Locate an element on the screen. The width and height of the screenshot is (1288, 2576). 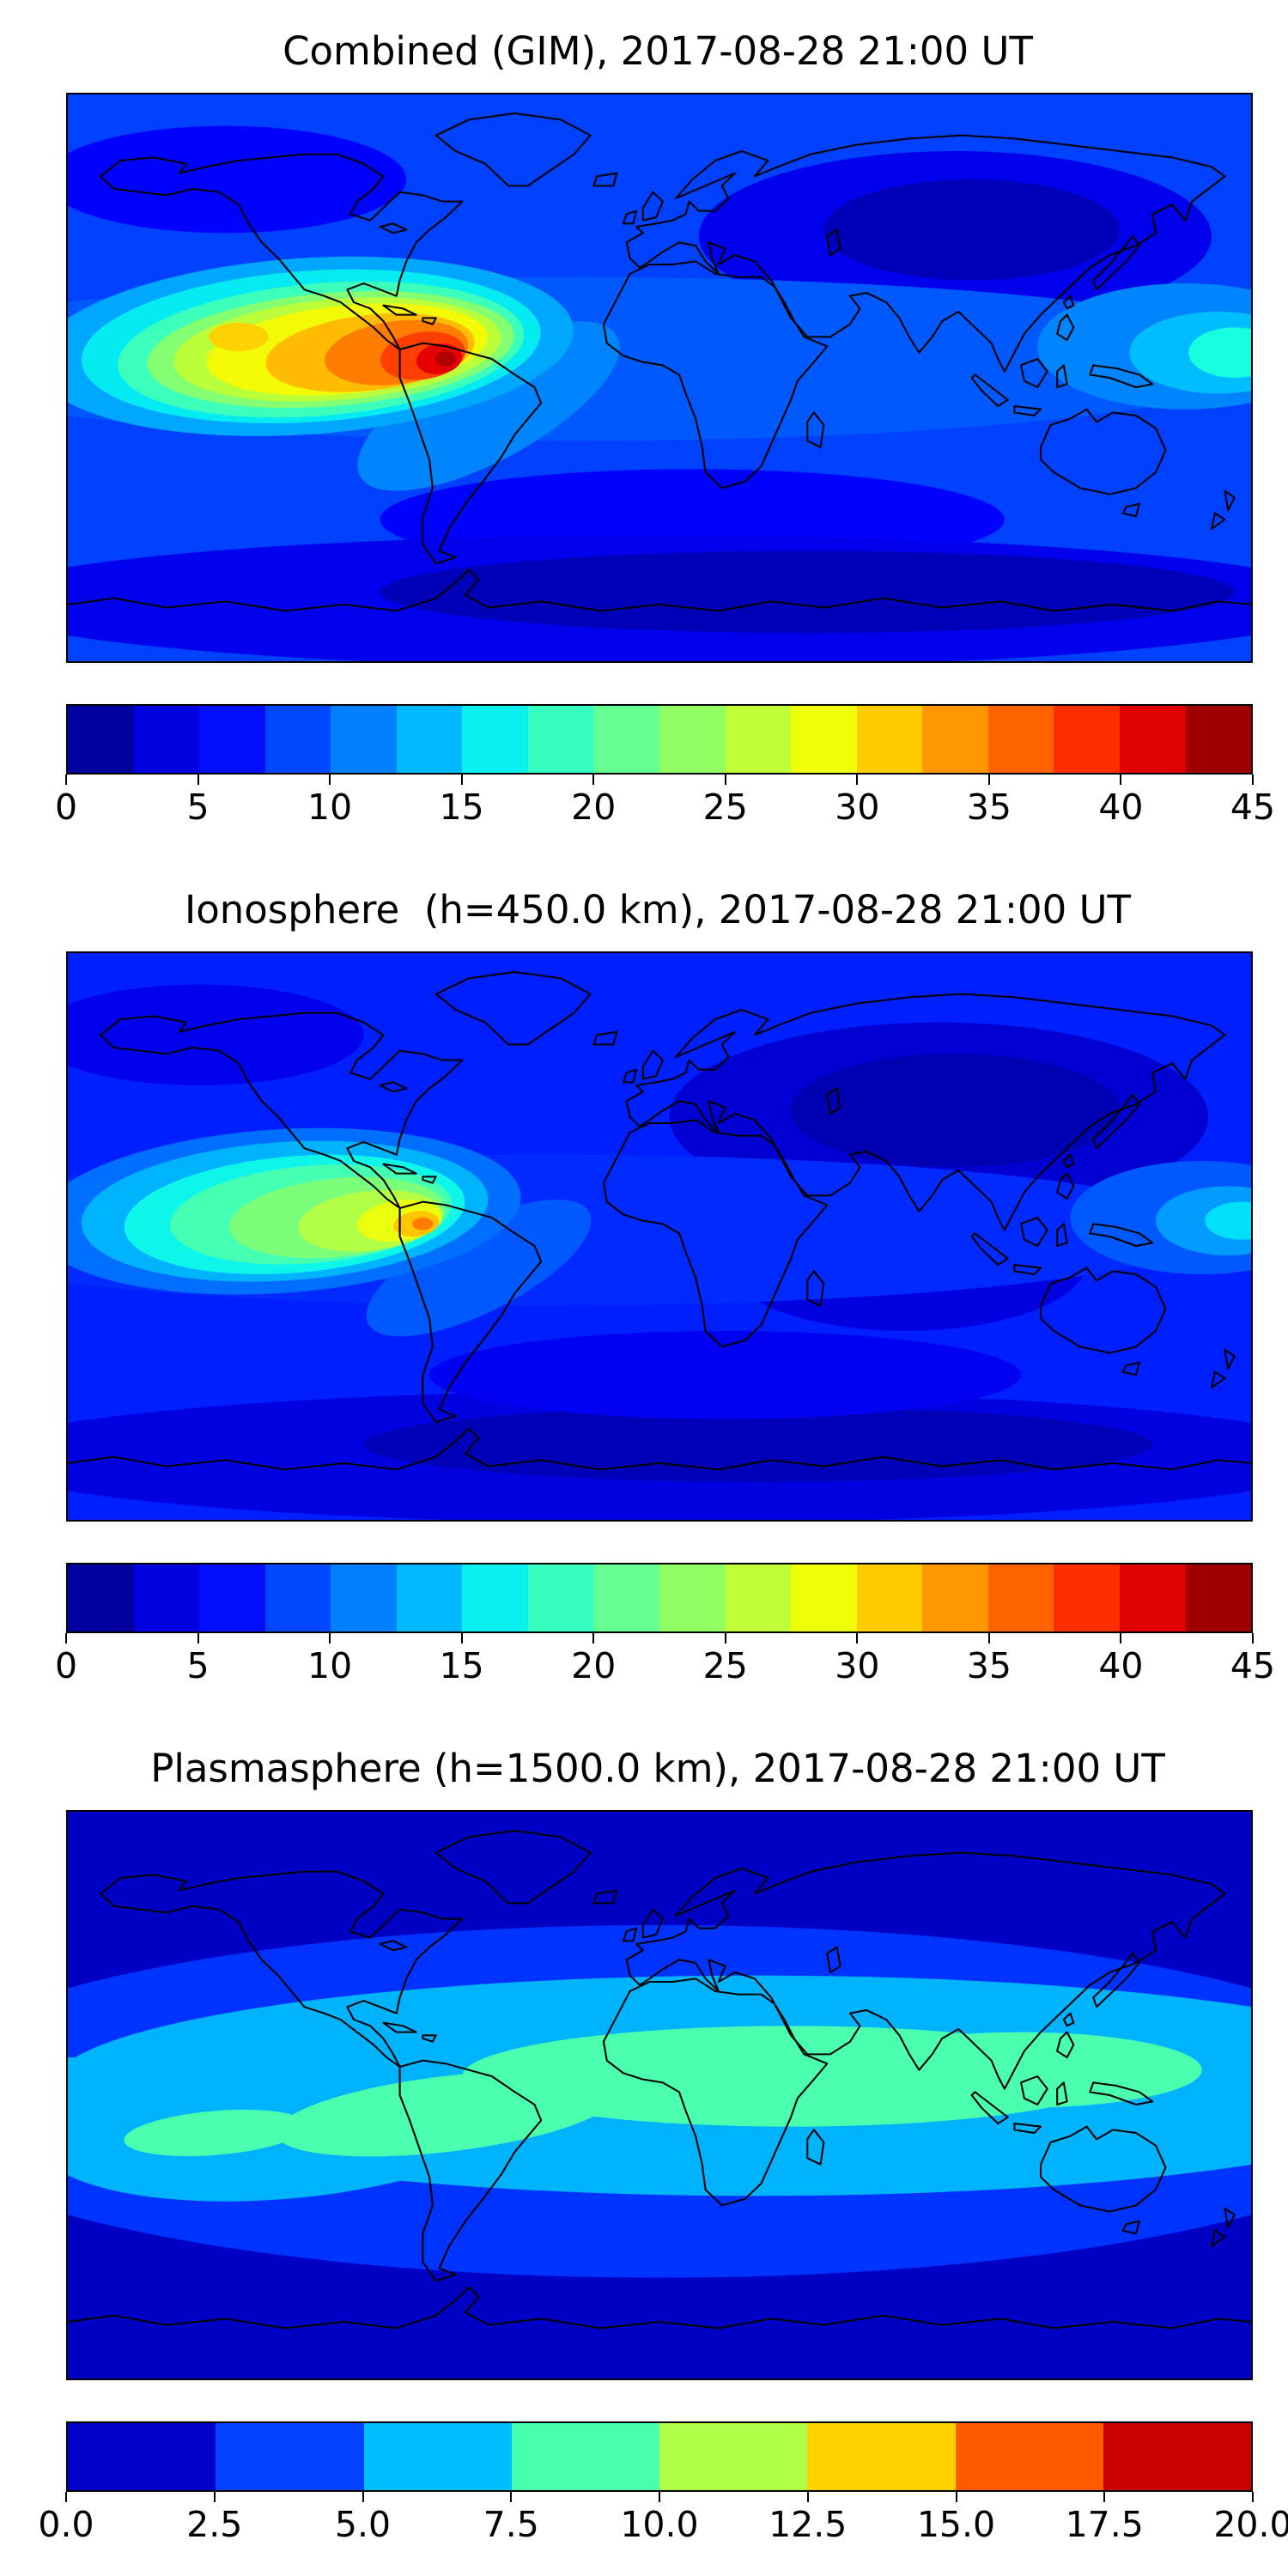
colorbar-ionosphere is located at coordinates (660, 1598).